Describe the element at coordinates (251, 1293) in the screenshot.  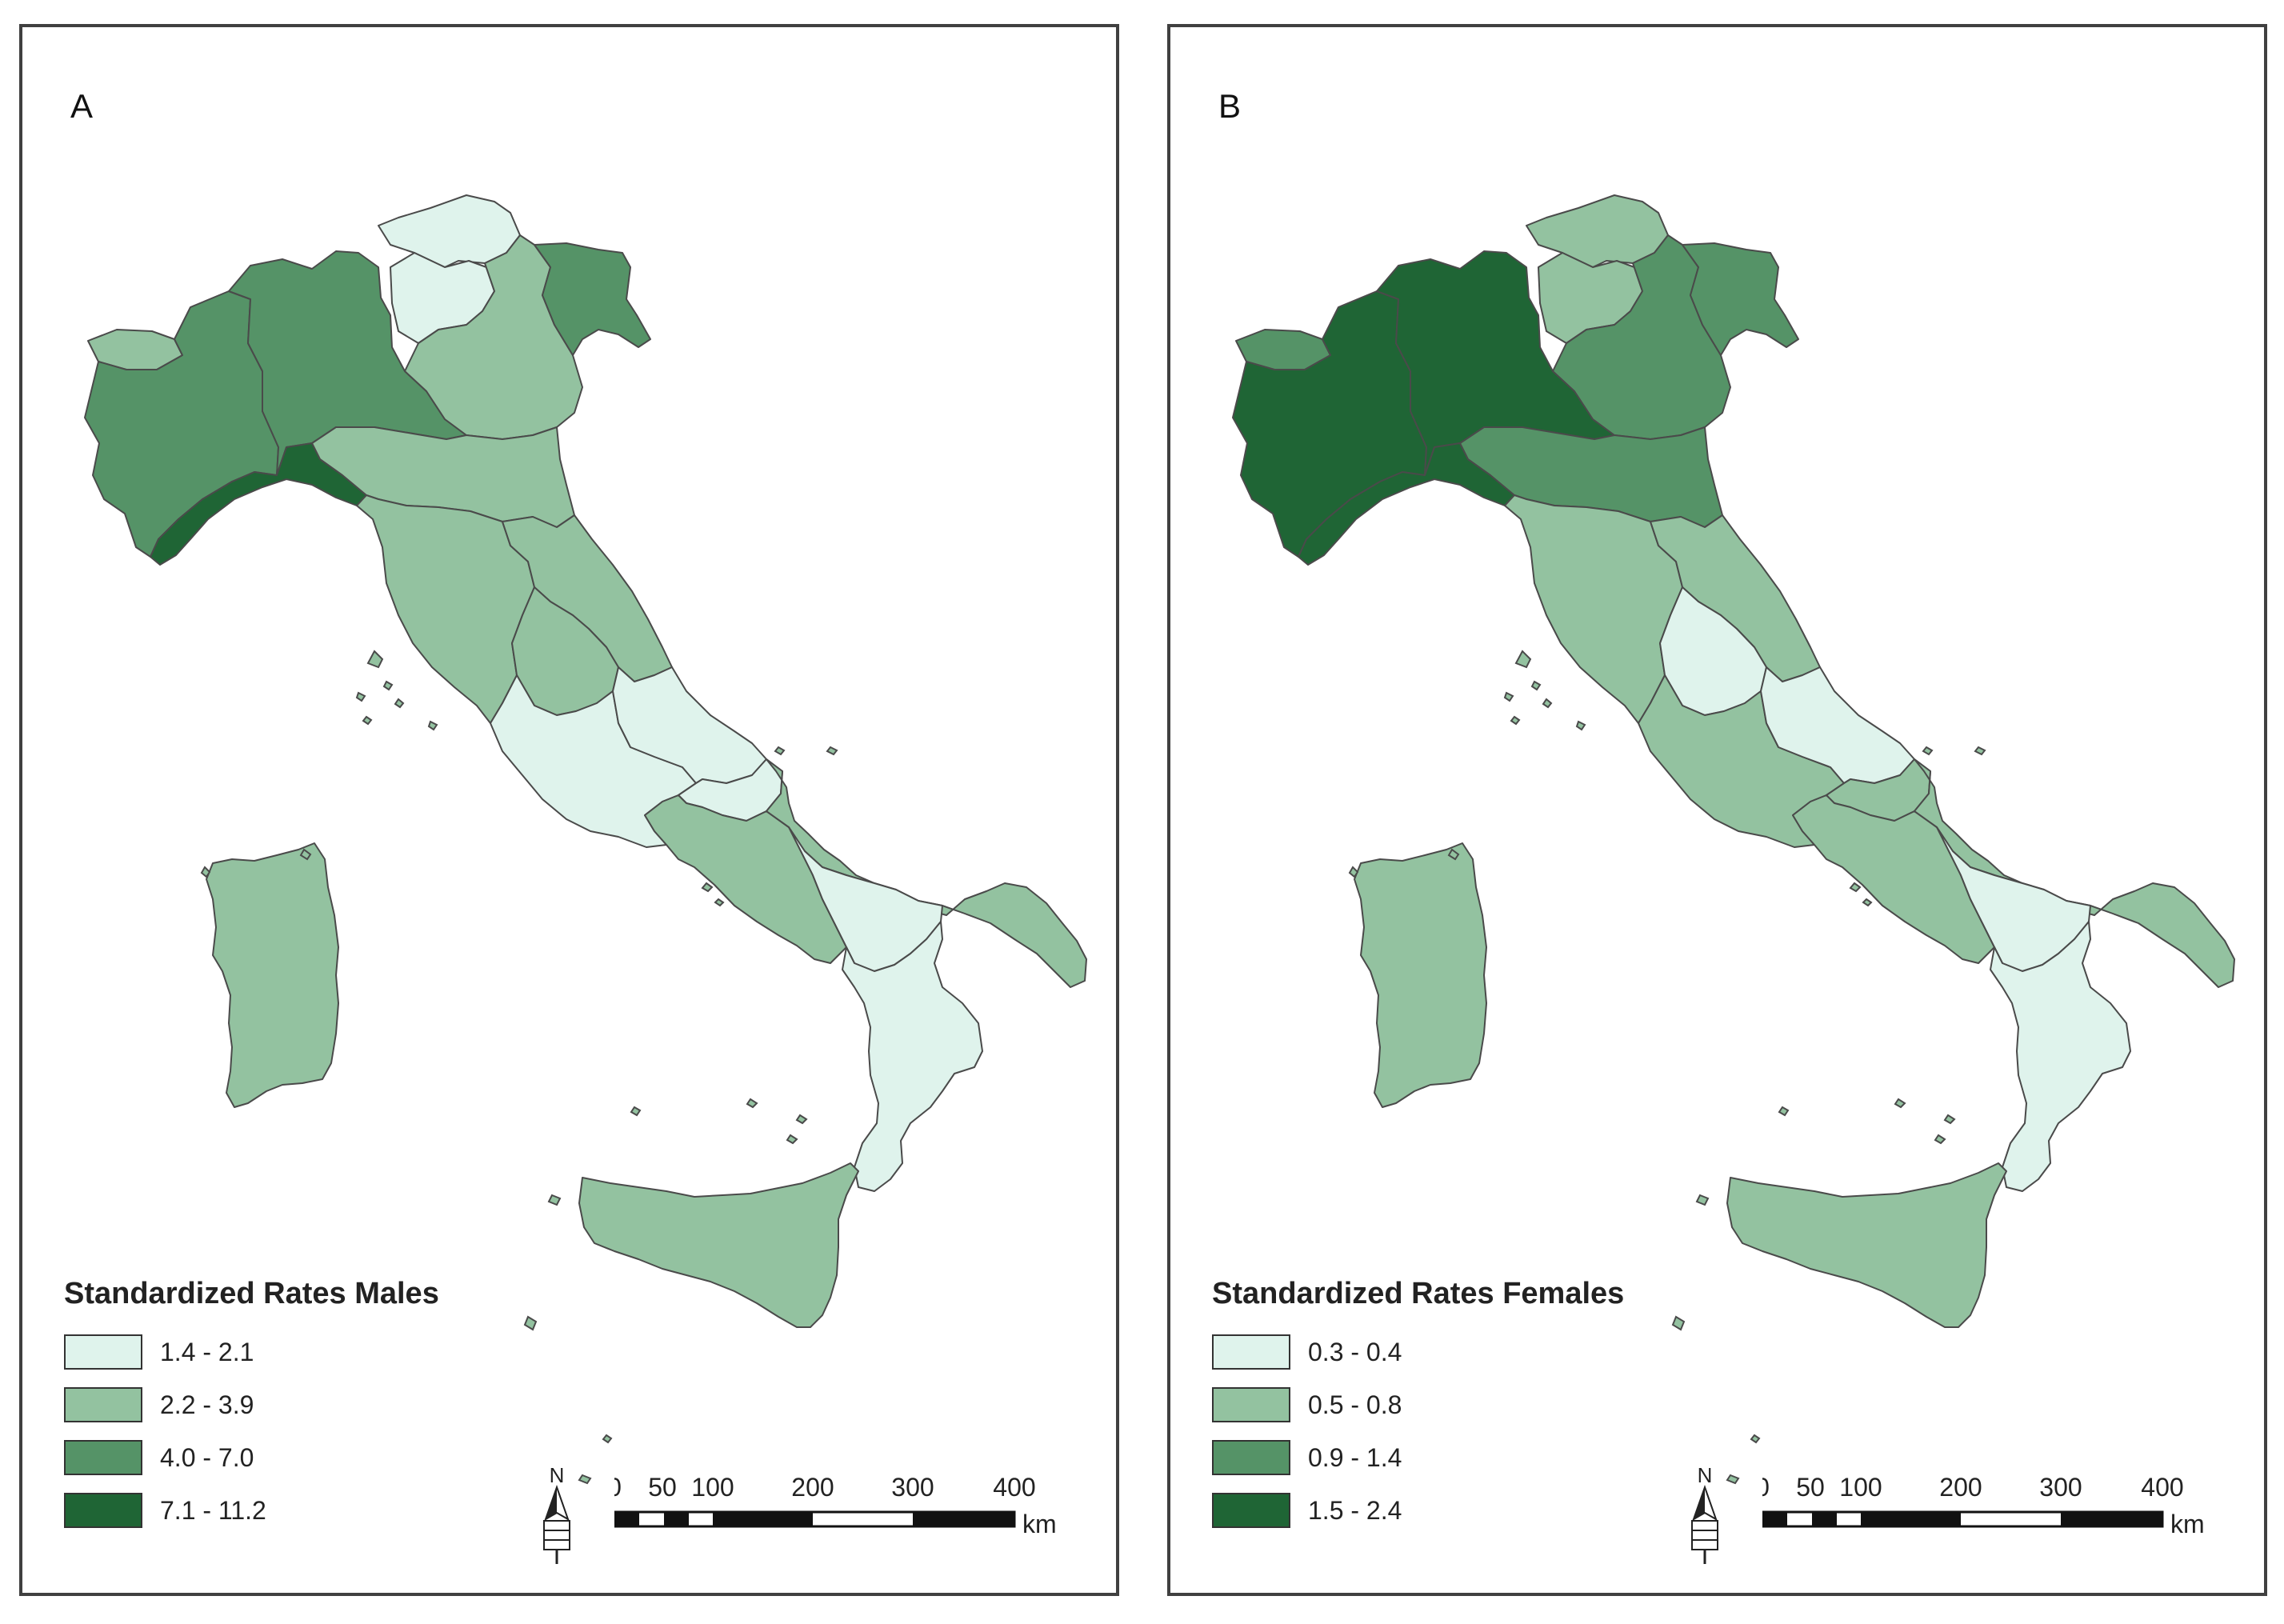
I see `legend-title: Standardized Rates Males` at that location.